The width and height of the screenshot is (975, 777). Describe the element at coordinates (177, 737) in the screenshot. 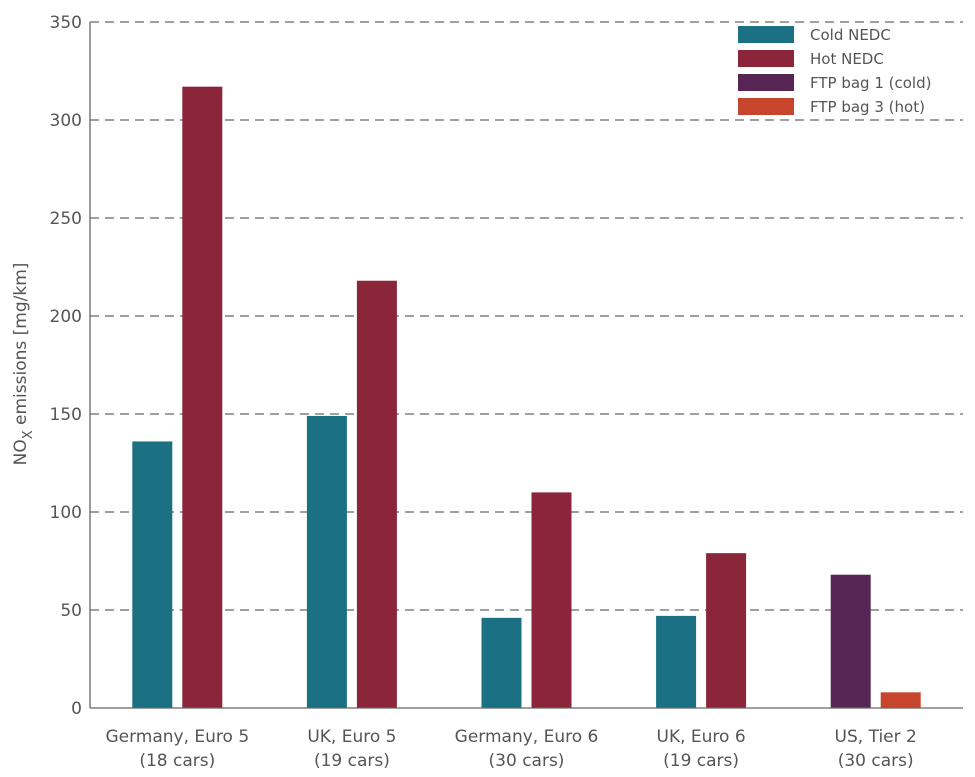

I see `category-label: Germany, Euro 5` at that location.